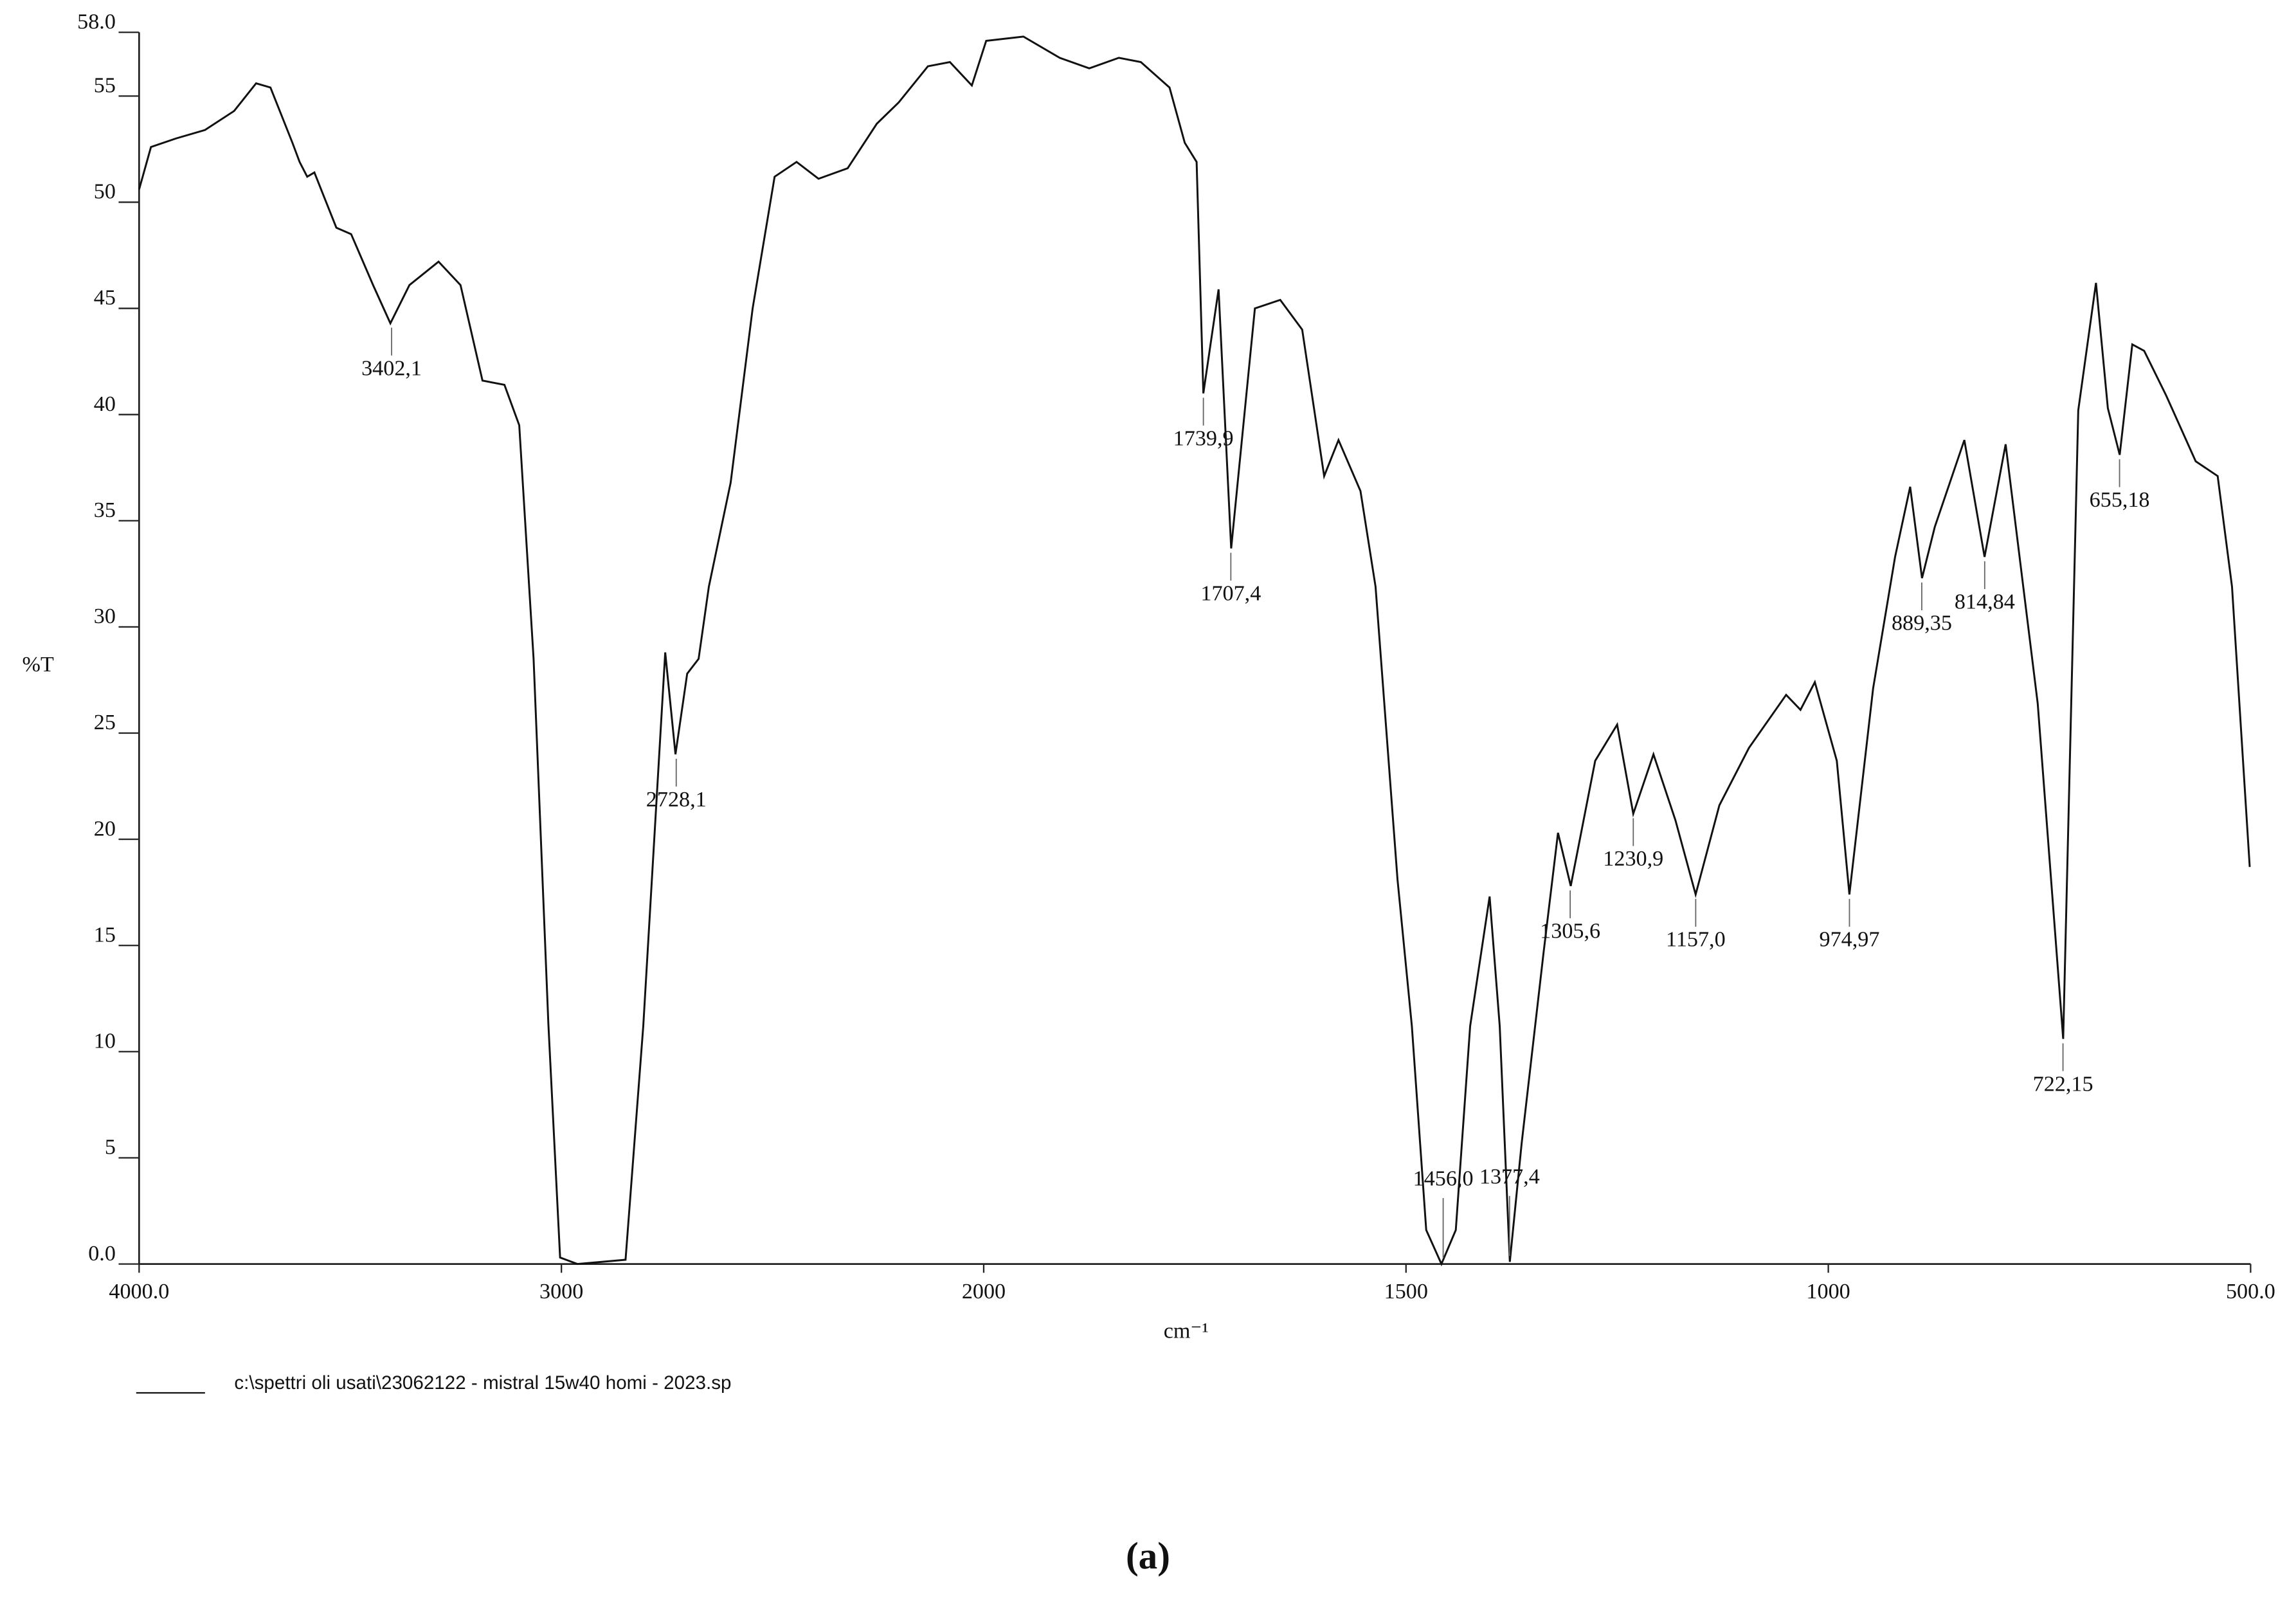 Image resolution: width=2296 pixels, height=1598 pixels. What do you see at coordinates (1850, 940) in the screenshot?
I see `peak-label: 974,97` at bounding box center [1850, 940].